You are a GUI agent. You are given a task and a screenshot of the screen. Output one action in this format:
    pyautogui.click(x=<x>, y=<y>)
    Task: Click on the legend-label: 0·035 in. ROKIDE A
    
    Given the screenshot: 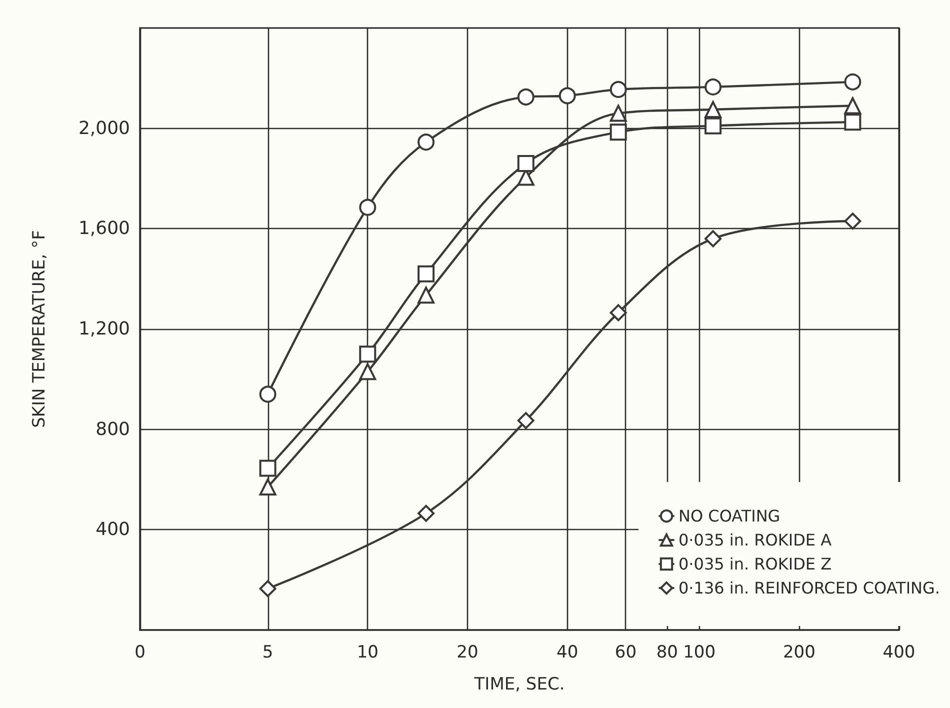 What is the action you would take?
    pyautogui.click(x=755, y=540)
    